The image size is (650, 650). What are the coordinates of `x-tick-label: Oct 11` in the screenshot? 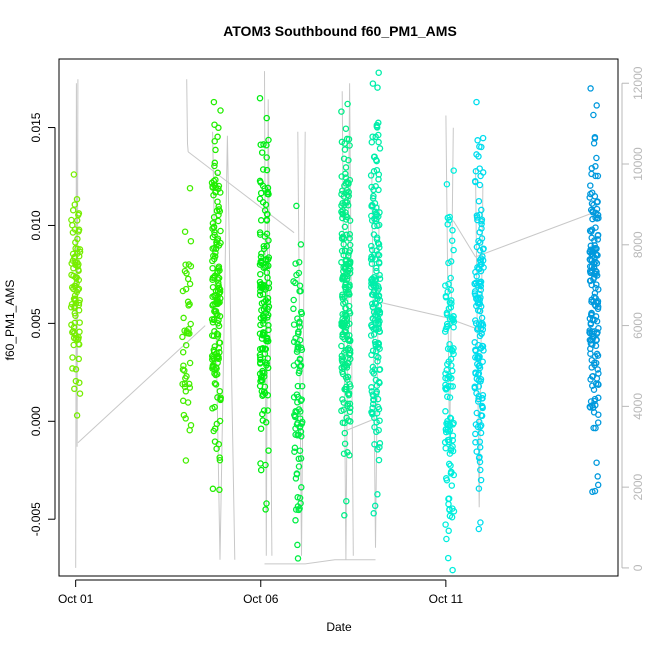 It's located at (446, 599).